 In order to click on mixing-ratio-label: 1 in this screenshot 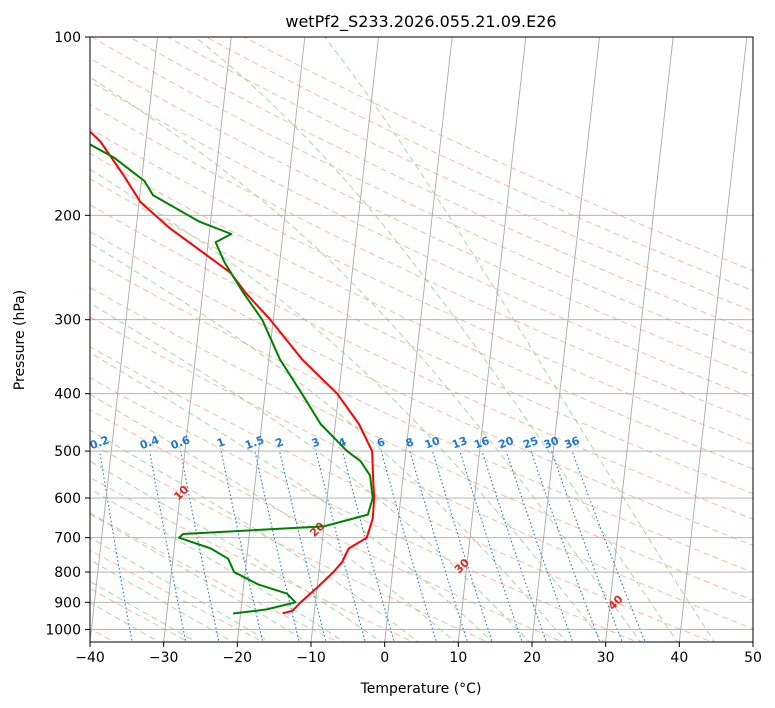, I will do `click(221, 442)`.